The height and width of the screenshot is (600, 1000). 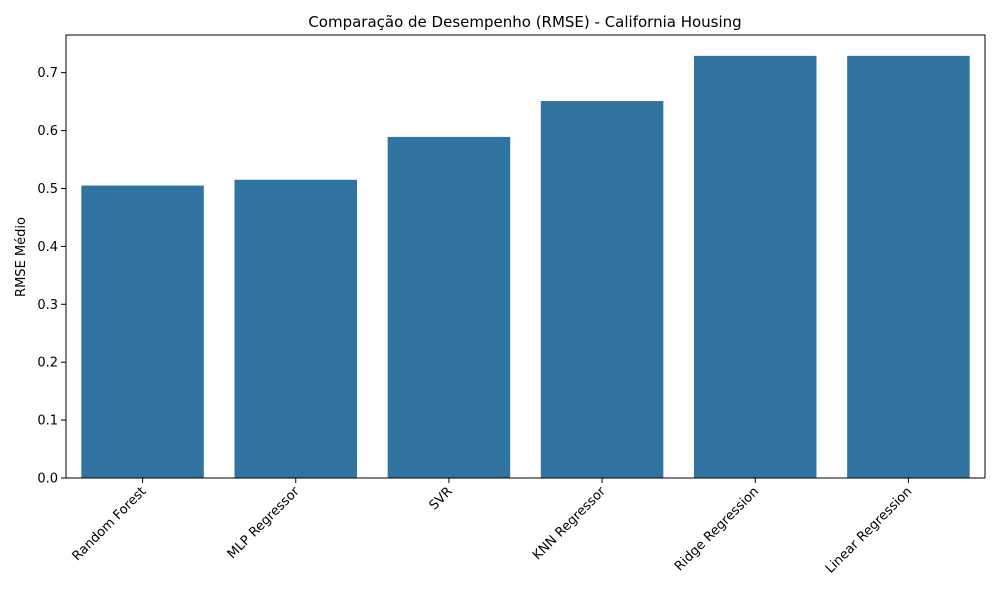 What do you see at coordinates (869, 530) in the screenshot?
I see `x-tick-label: Linear Regression` at bounding box center [869, 530].